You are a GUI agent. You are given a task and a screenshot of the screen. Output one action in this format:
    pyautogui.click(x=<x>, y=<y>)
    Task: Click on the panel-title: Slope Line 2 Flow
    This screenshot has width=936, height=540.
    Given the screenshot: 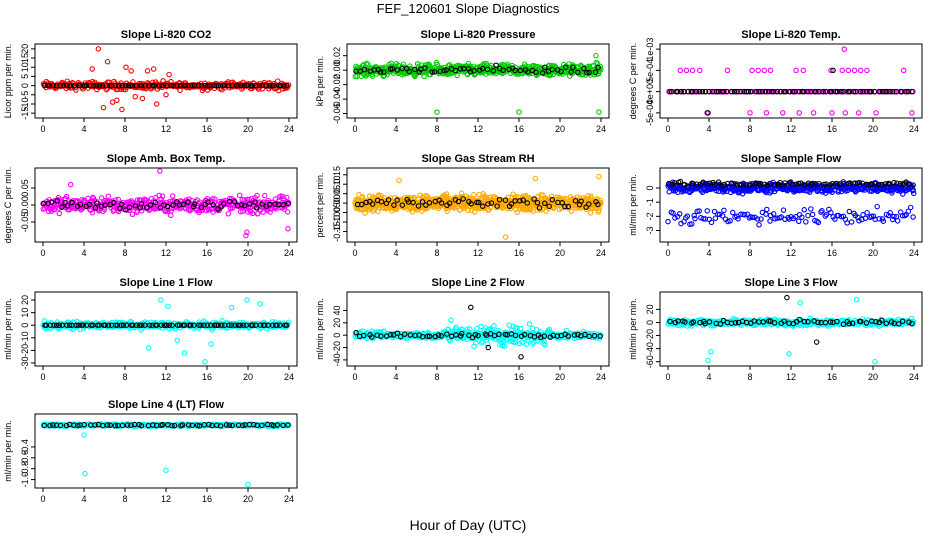 What is the action you would take?
    pyautogui.click(x=478, y=283)
    